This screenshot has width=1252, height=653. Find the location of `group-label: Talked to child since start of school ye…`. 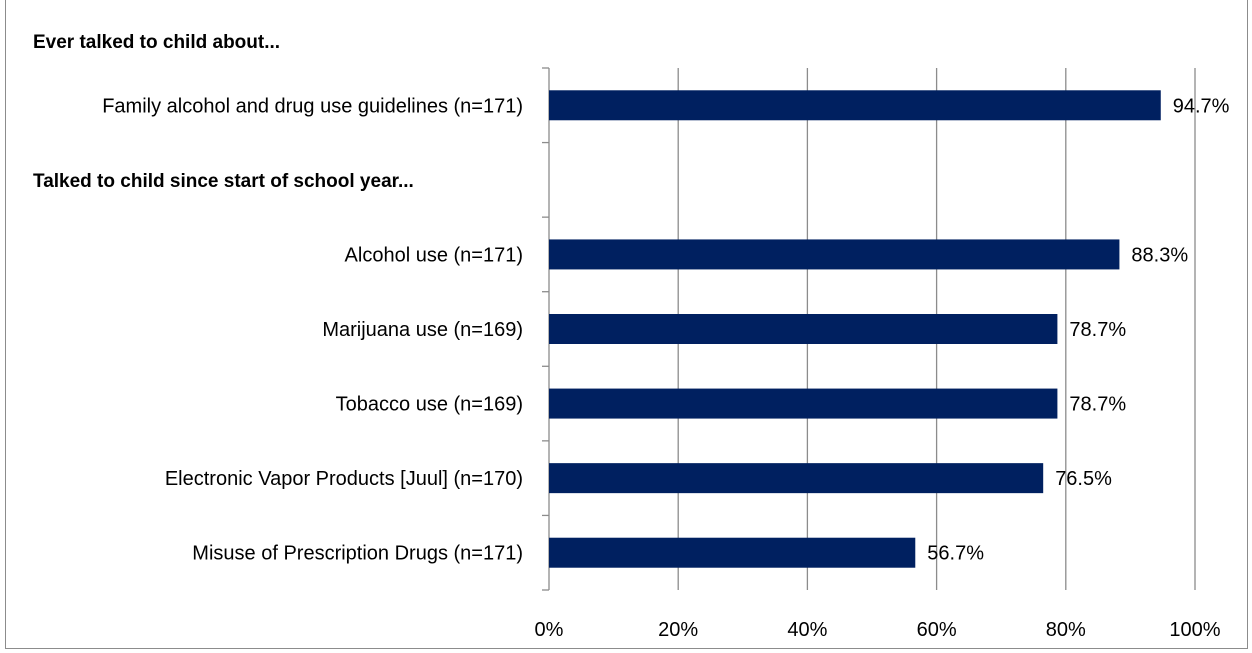

group-label: Talked to child since start of school ye… is located at coordinates (223, 181).